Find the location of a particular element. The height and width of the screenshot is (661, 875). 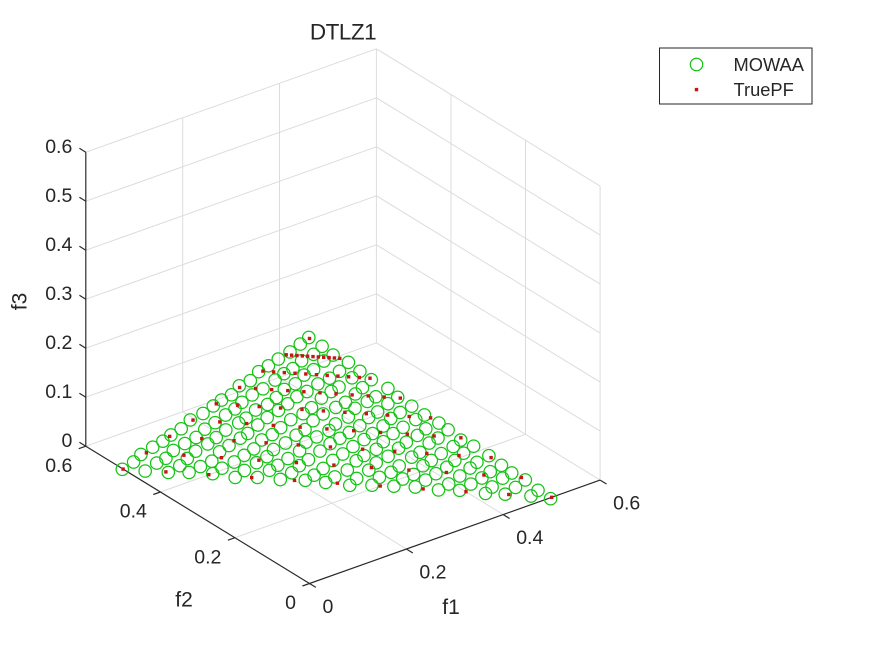

svg-text: f3 is located at coordinates (20, 302).